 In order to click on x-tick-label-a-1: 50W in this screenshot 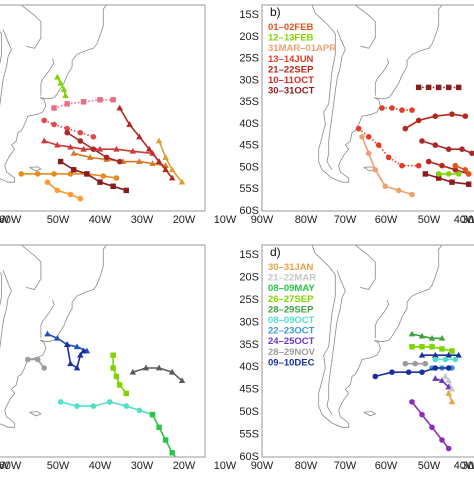, I will do `click(58, 220)`.